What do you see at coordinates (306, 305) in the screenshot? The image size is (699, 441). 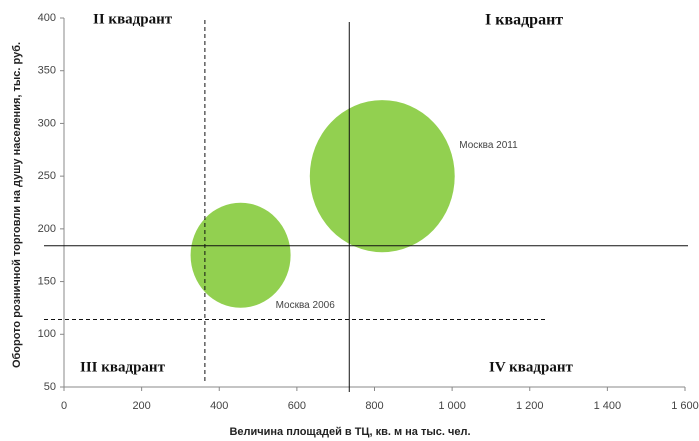 I see `bubble-label: Москва 2006` at bounding box center [306, 305].